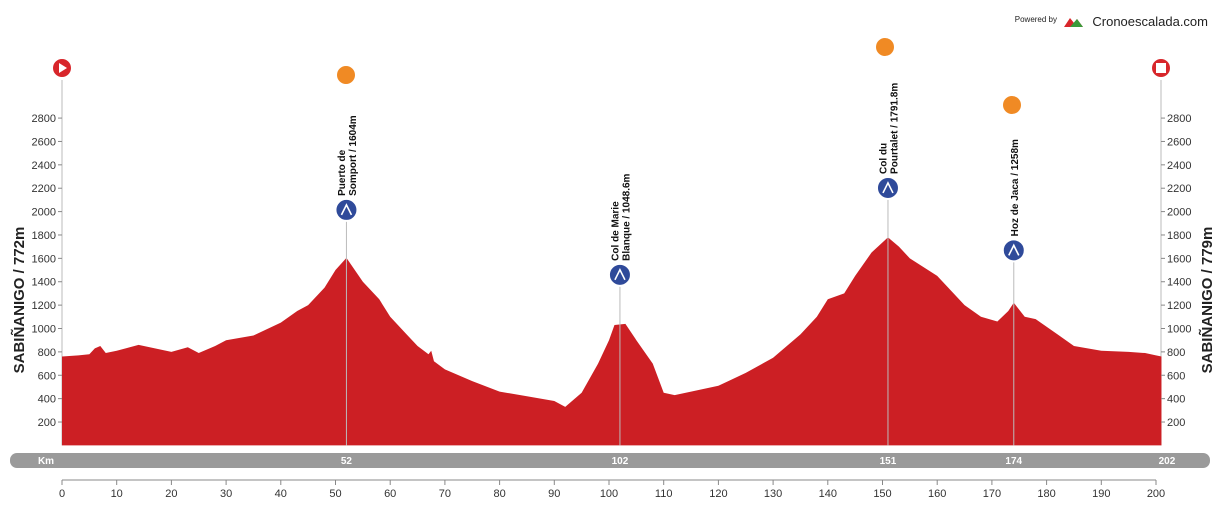  Describe the element at coordinates (626, 216) in the screenshot. I see `climb-label: Blanque / 1048.6m` at that location.